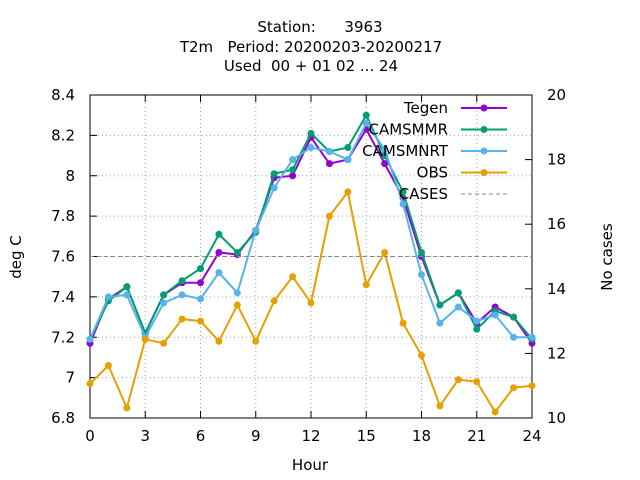  I want to click on chart-title-line-1: Station: 3963, so click(319, 27).